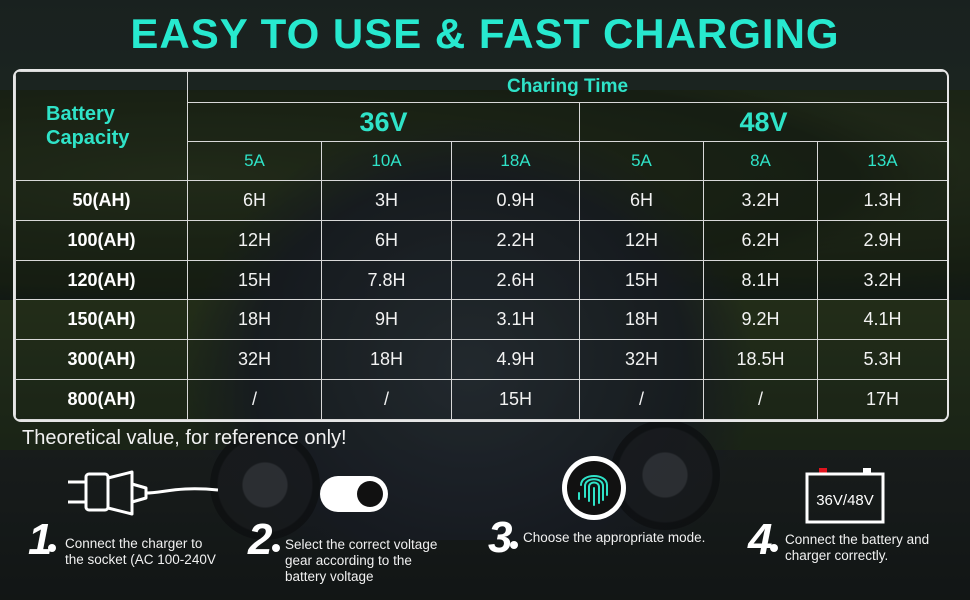  Describe the element at coordinates (500, 537) in the screenshot. I see `step-number: 3` at that location.